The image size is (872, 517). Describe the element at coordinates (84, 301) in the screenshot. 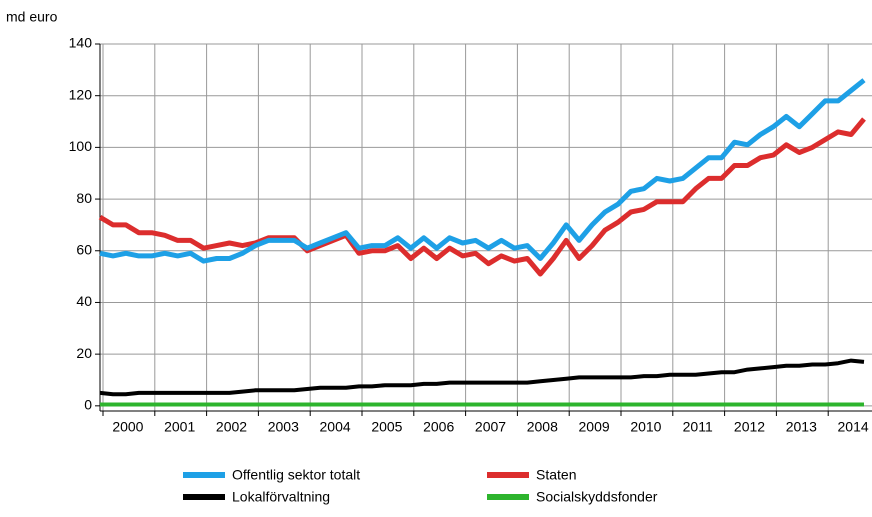

I see `y-tick-label: 40` at that location.